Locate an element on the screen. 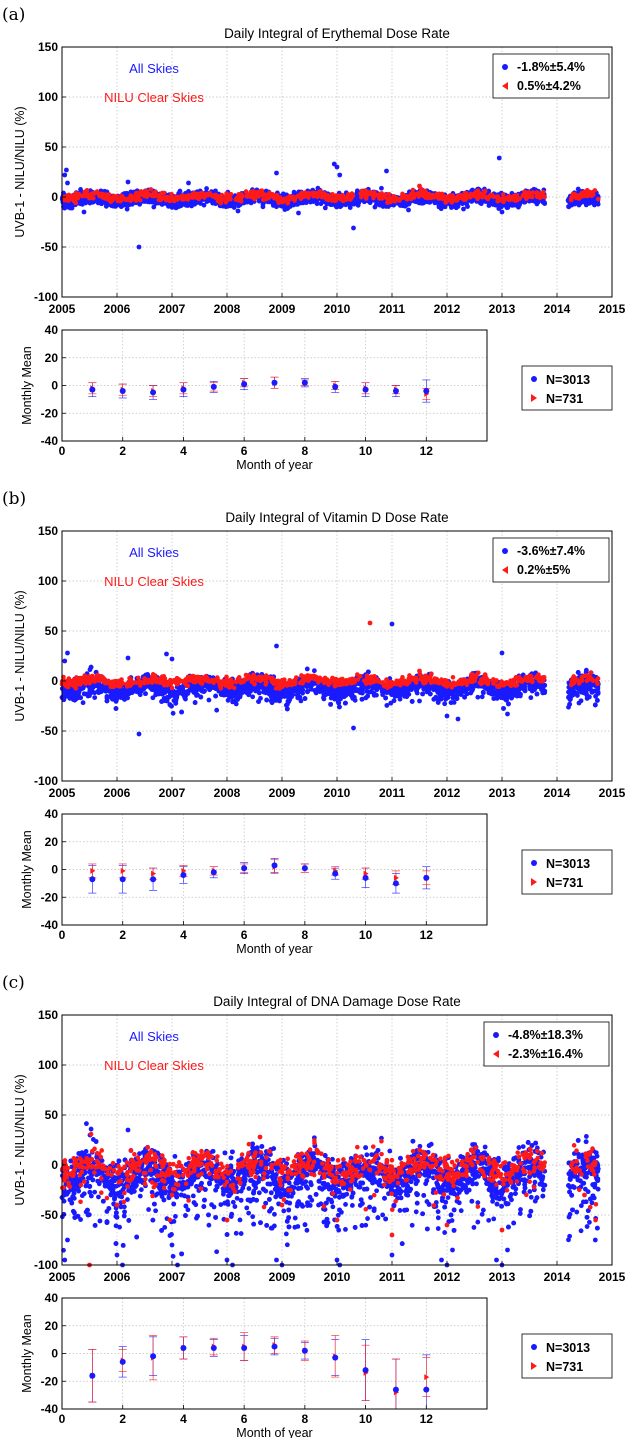 The height and width of the screenshot is (1438, 635). annotation-clear-skies: NILU Clear Skies is located at coordinates (154, 97).